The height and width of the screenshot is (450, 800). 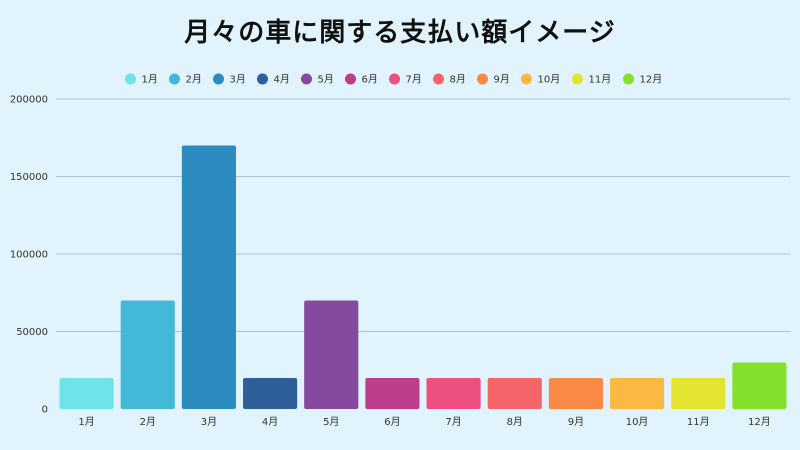 I want to click on x-tick-label: 7月, so click(x=453, y=422).